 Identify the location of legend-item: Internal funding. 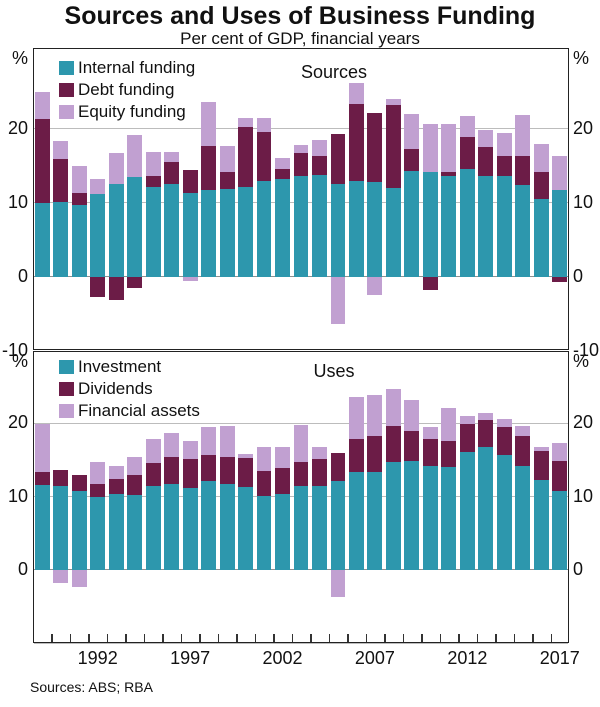
(127, 68).